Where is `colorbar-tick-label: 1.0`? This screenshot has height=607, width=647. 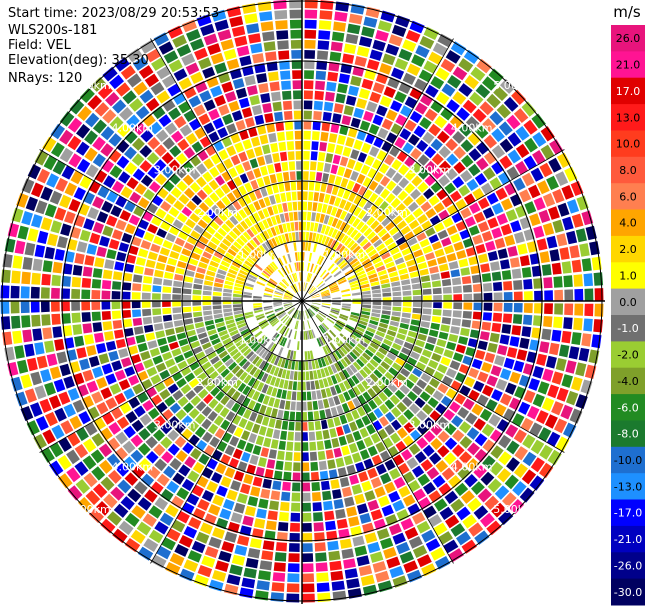
colorbar-tick-label: 1.0 is located at coordinates (628, 276).